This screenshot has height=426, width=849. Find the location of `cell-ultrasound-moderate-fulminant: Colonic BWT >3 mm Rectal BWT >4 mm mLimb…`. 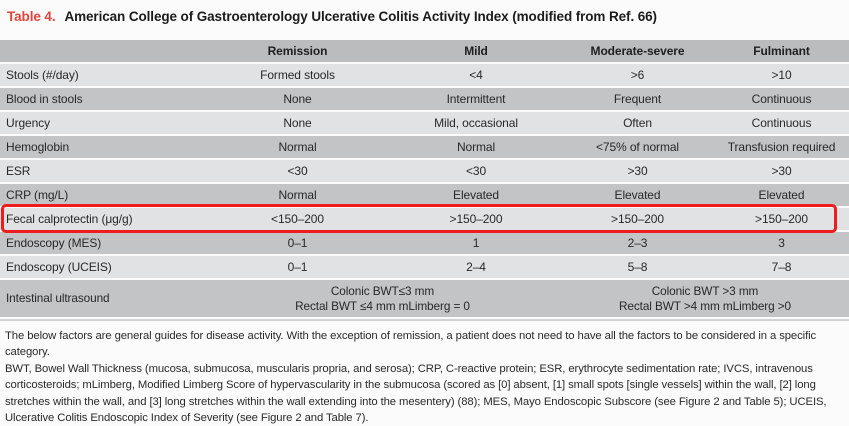

cell-ultrasound-moderate-fulminant: Colonic BWT >3 mm Rectal BWT >4 mm mLimb… is located at coordinates (705, 299).